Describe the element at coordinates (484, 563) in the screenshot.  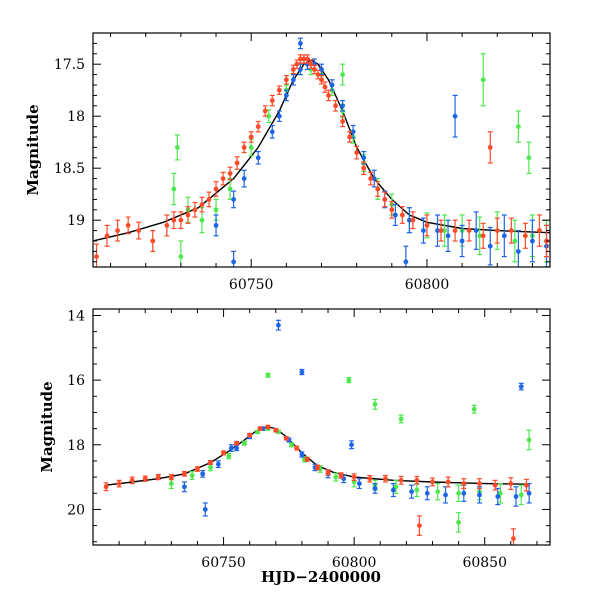
I see `bottom-xtick-label: 60850` at that location.